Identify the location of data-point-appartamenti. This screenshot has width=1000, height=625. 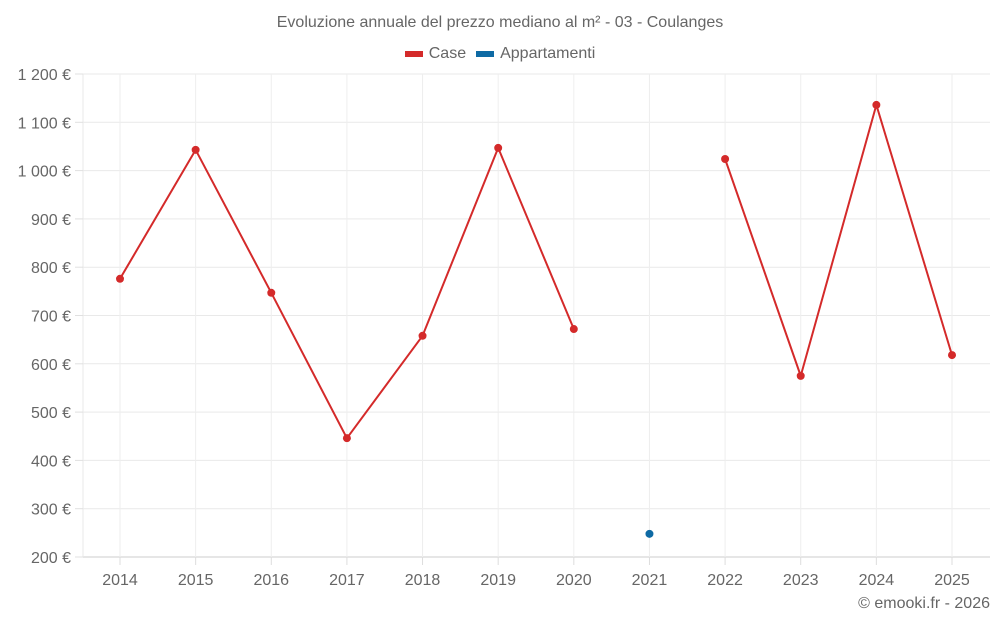
(649, 533).